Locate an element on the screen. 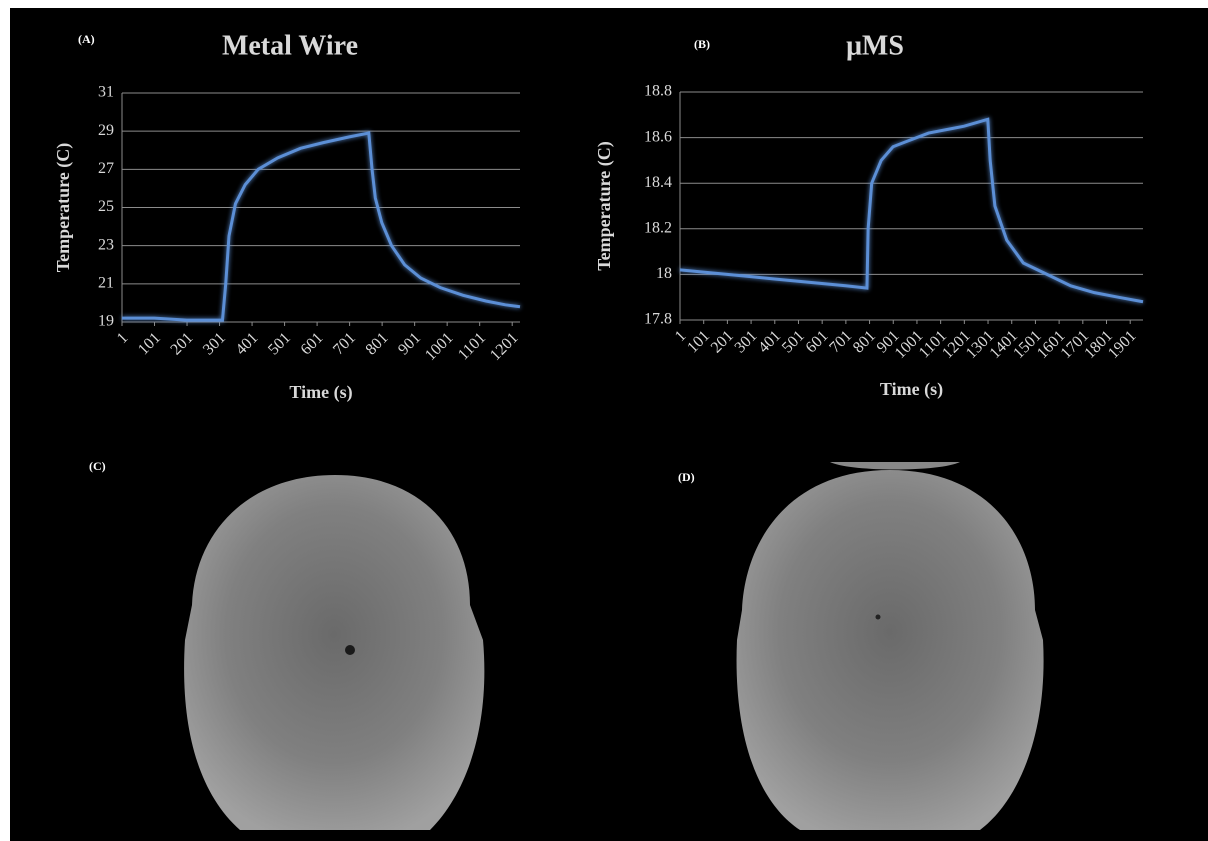  y-tick-label: 18.2 is located at coordinates (658, 227).